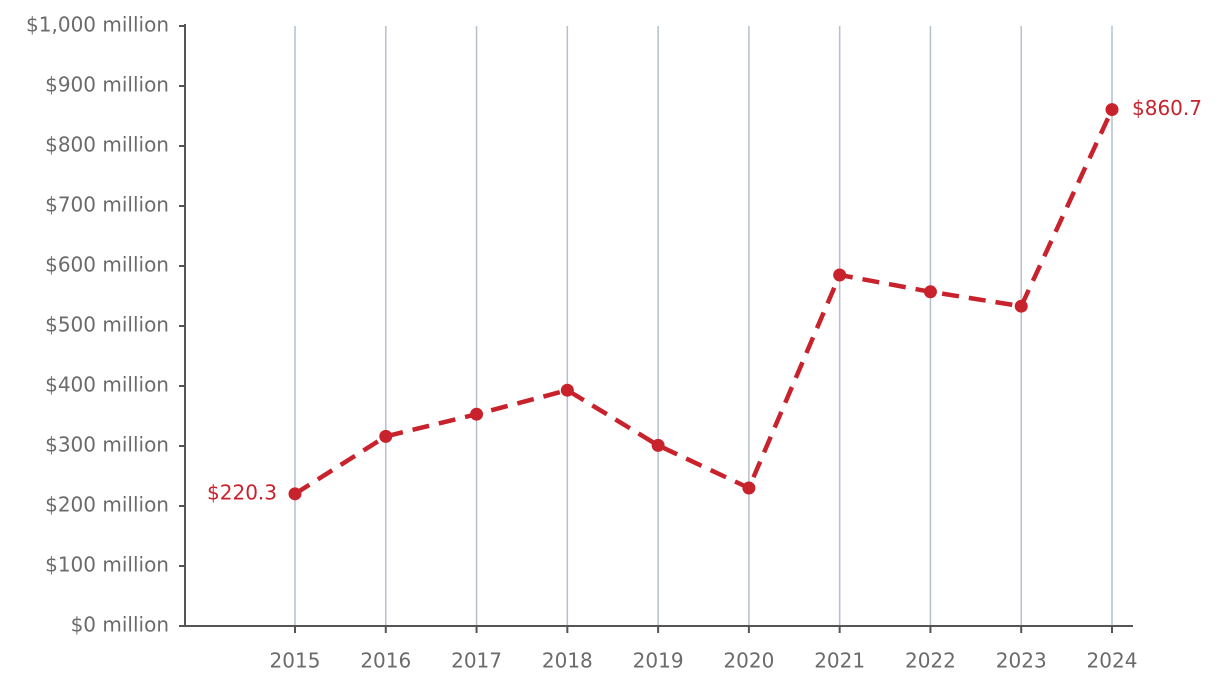  What do you see at coordinates (107, 205) in the screenshot?
I see `y-tick-label: $700 million` at bounding box center [107, 205].